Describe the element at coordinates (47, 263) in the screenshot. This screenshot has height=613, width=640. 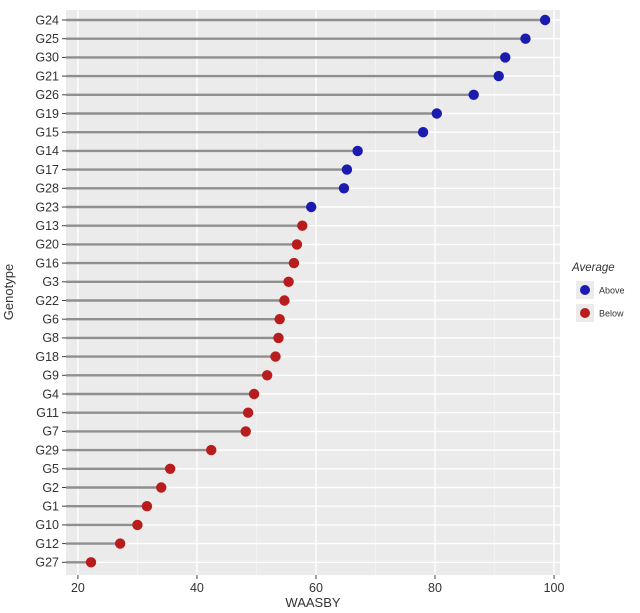
I see `y-tick-label: G16` at that location.